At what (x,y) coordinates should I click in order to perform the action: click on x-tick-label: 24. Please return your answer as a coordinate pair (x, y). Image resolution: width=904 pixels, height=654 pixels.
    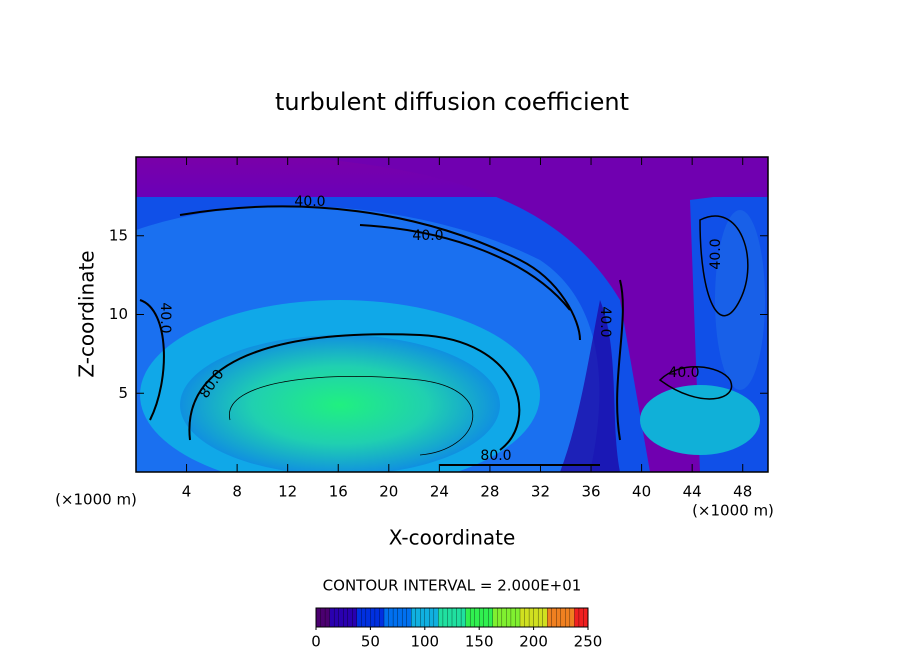
    Looking at the image, I should click on (439, 492).